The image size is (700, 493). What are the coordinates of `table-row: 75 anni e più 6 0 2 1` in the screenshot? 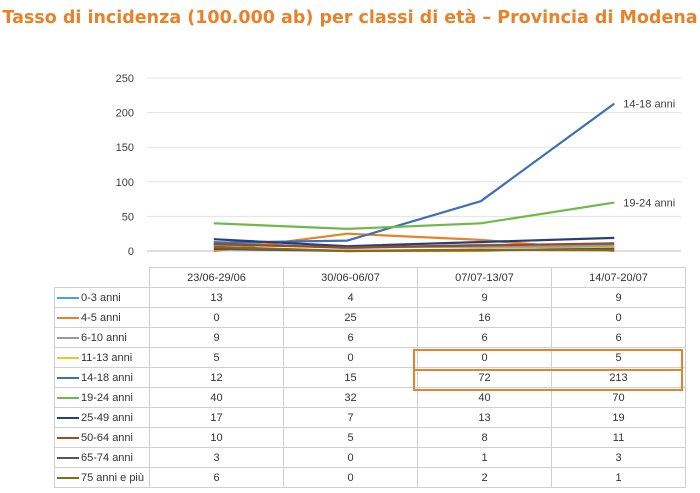 It's located at (370, 477).